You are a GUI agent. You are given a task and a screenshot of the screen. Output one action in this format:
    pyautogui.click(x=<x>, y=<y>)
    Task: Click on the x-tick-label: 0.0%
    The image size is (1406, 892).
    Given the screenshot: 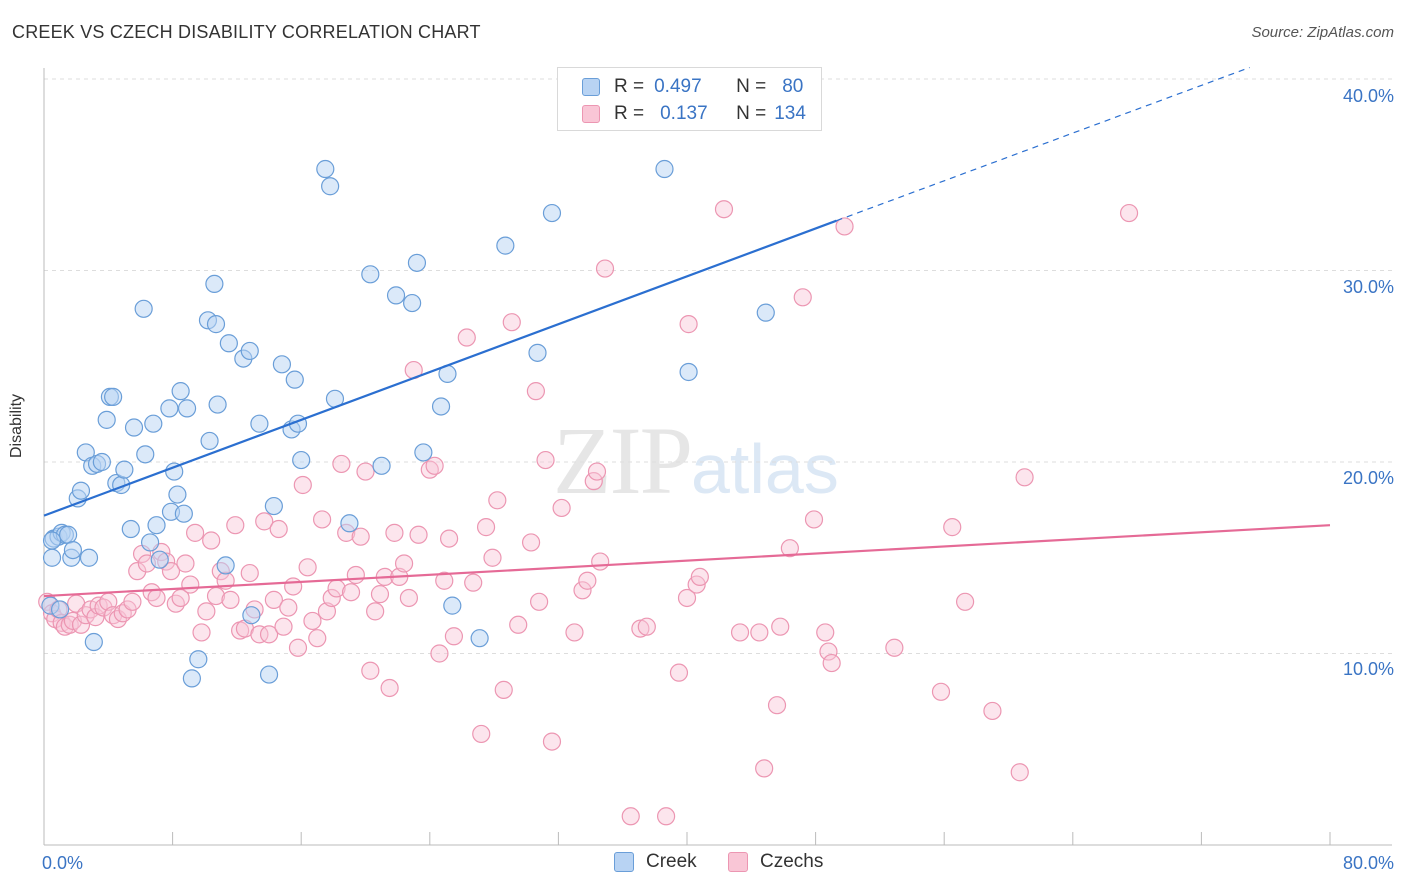 What is the action you would take?
    pyautogui.click(x=63, y=863)
    